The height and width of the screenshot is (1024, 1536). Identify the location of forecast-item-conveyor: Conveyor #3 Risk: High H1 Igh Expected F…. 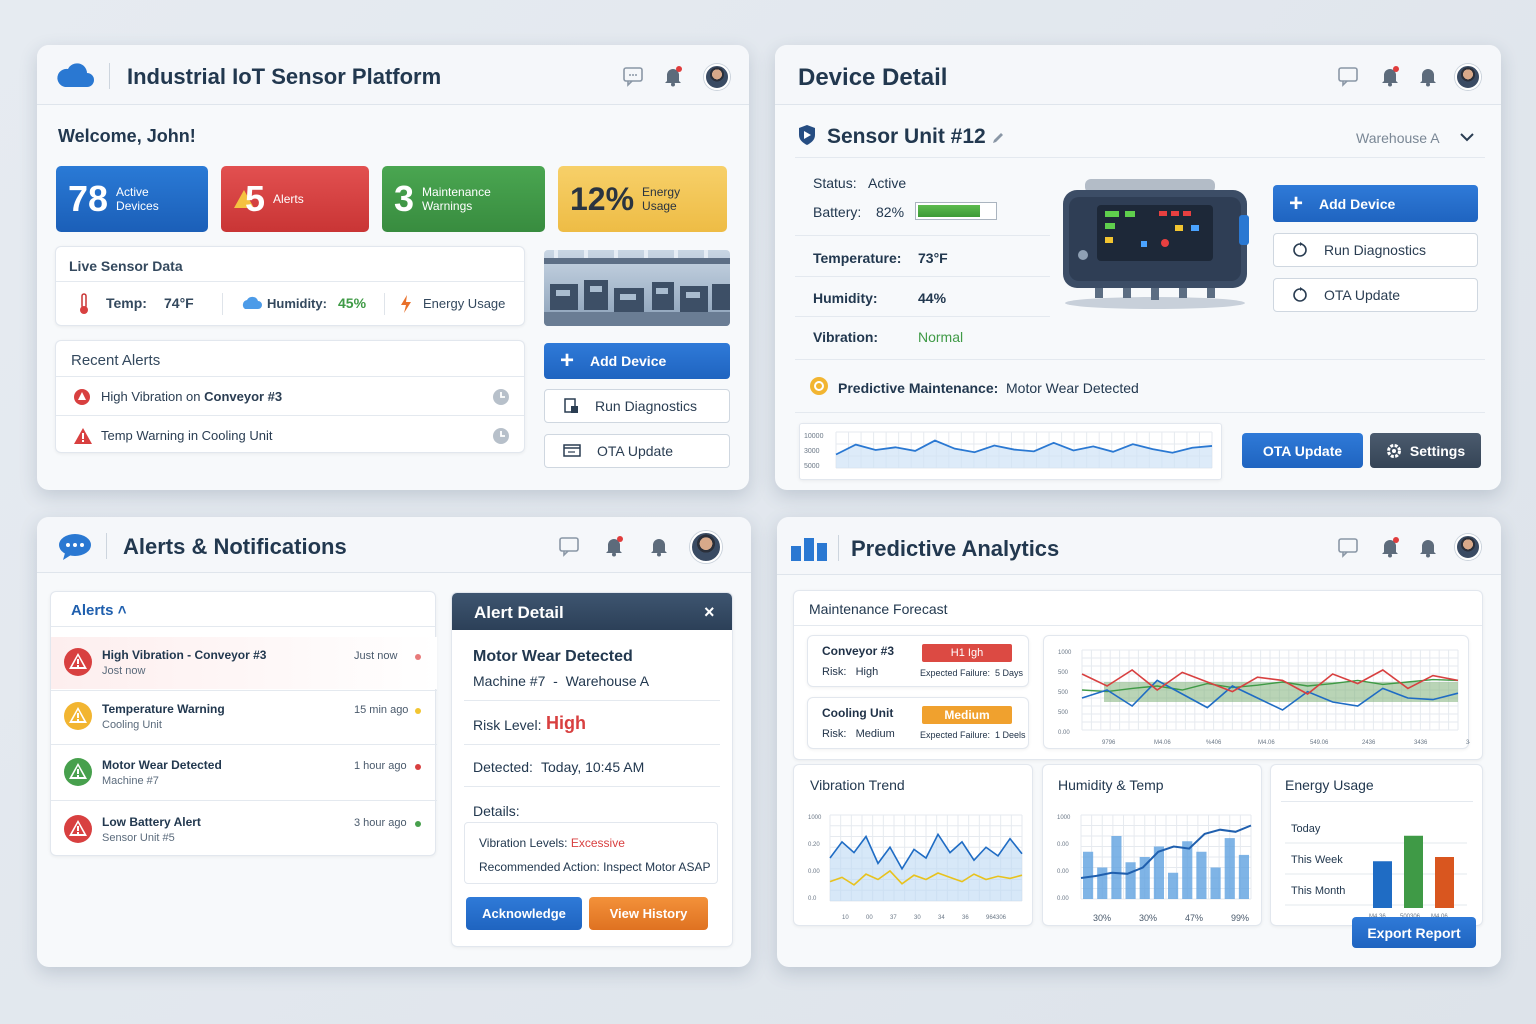
(918, 661).